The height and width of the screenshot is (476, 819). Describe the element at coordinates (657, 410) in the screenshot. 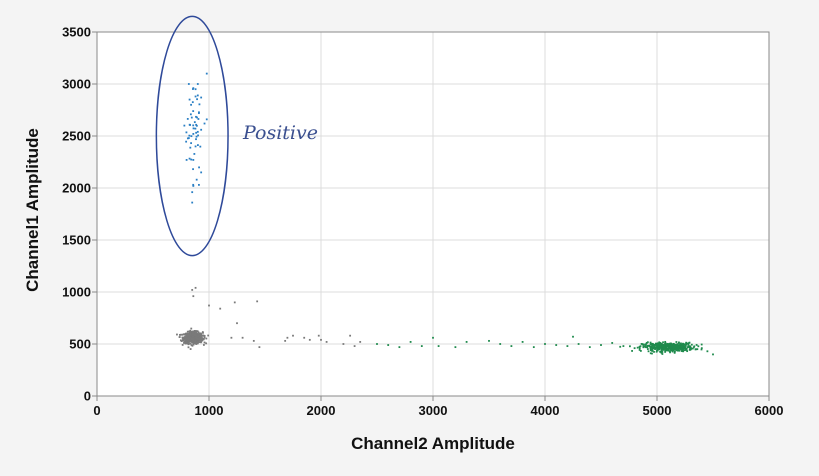

I see `x-tick-label: 5000` at that location.